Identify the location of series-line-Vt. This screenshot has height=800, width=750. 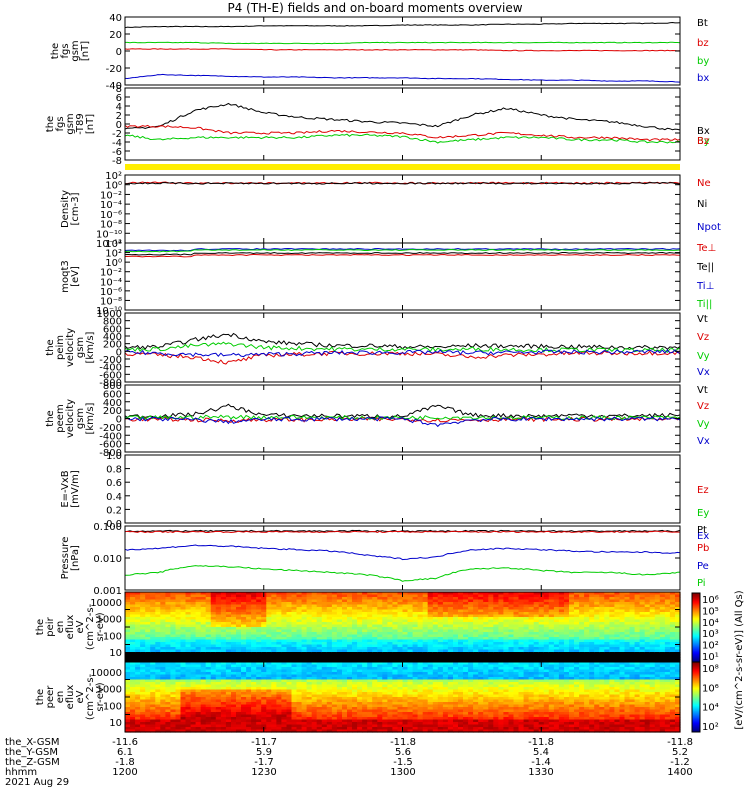
(402, 411).